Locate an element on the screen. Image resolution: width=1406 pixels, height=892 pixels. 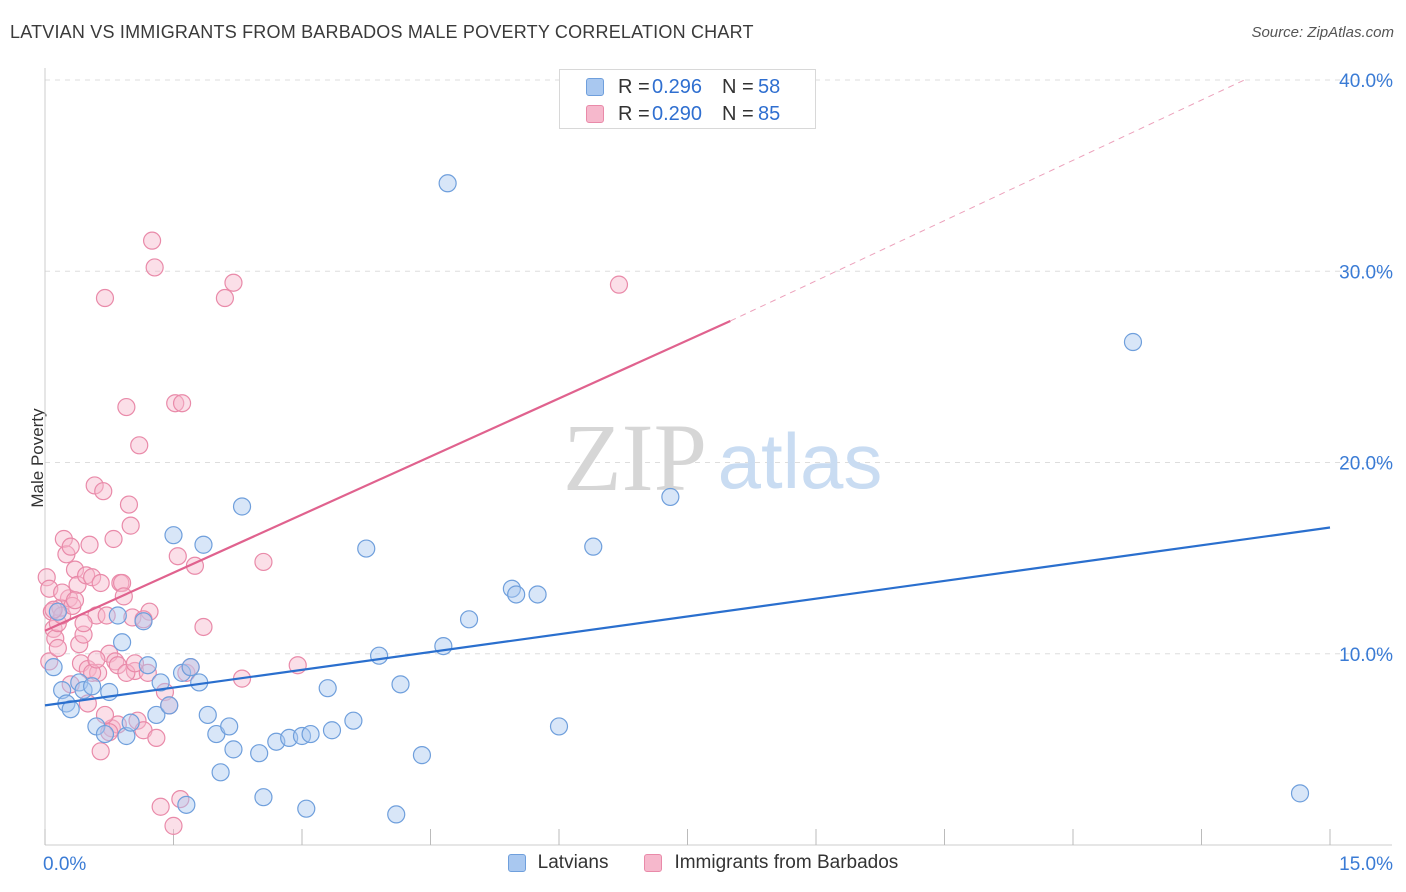
y-tick-label: 10.0% is located at coordinates (1366, 655).